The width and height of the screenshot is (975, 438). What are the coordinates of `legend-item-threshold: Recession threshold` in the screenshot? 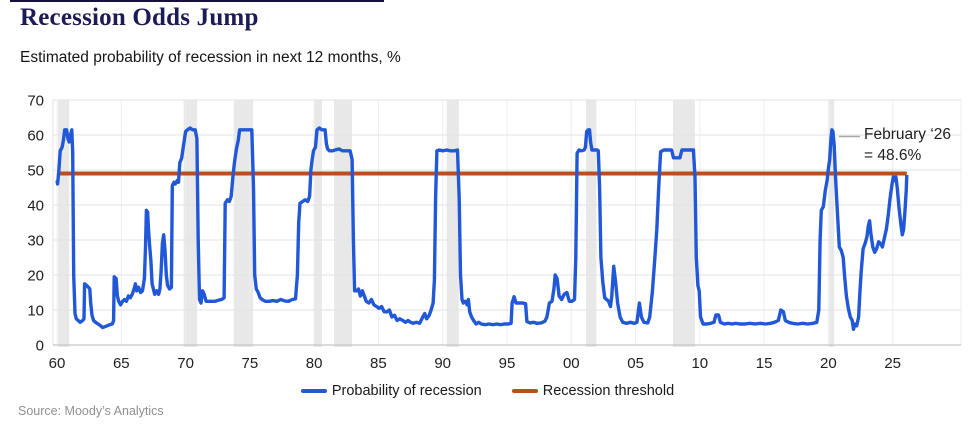 It's located at (593, 391).